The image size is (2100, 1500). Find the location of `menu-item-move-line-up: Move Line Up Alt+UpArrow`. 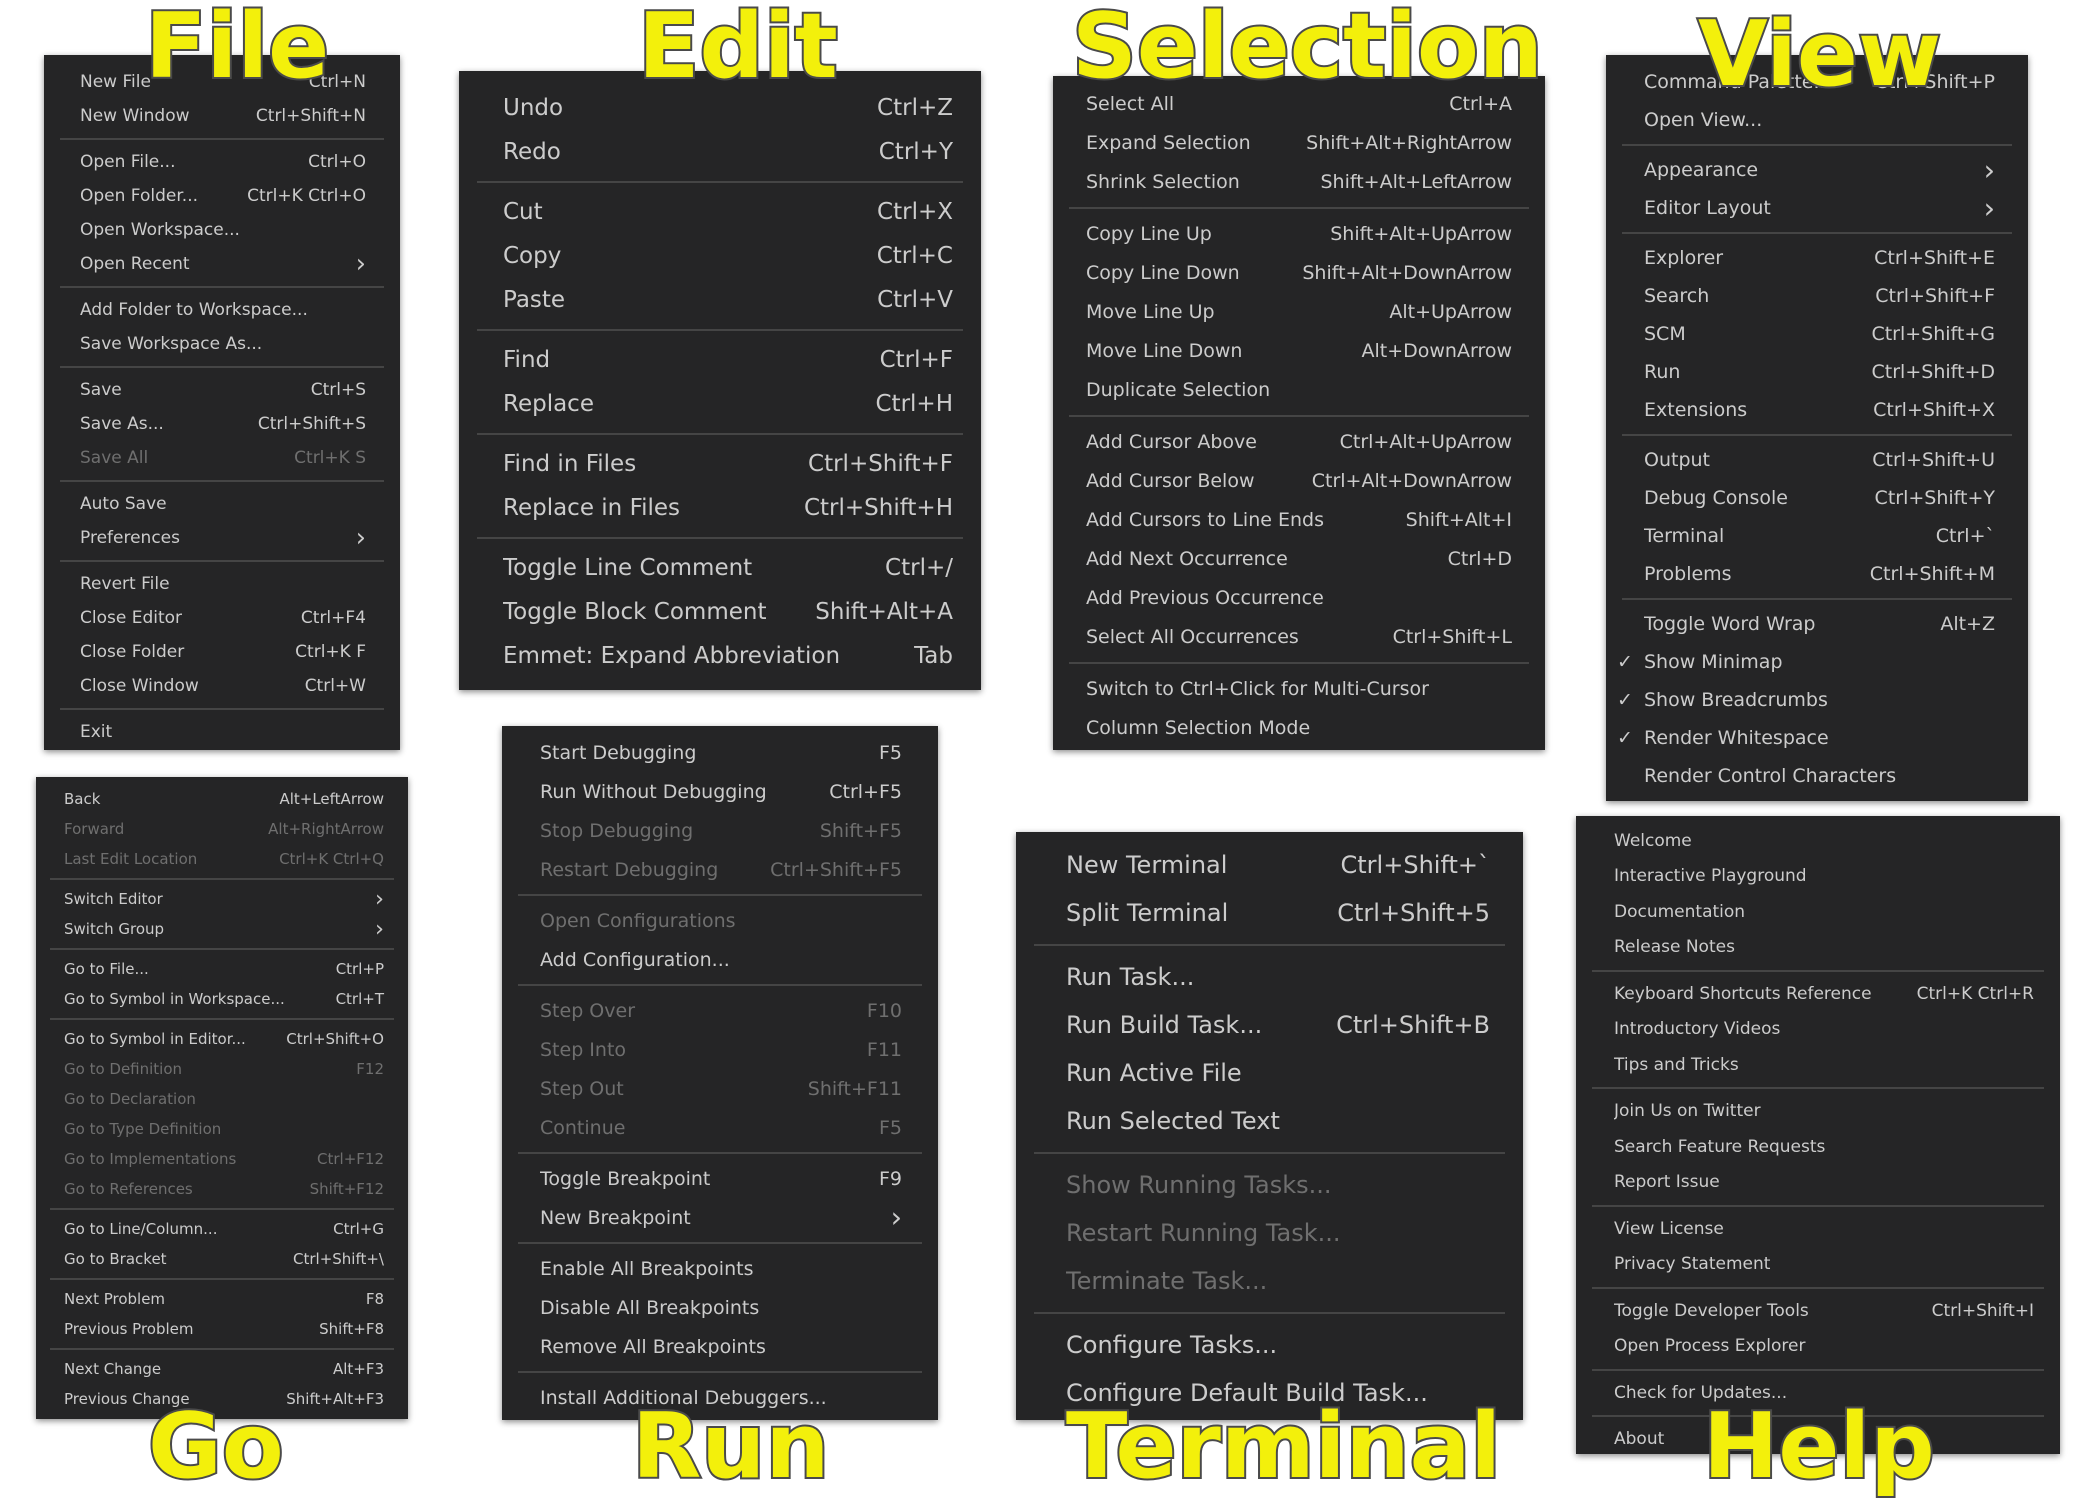

menu-item-move-line-up: Move Line Up Alt+UpArrow is located at coordinates (1299, 311).